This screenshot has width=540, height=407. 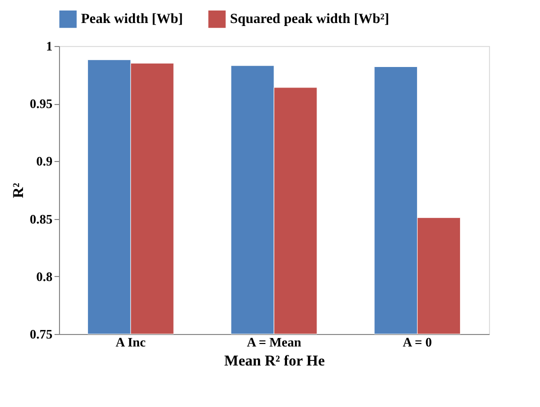 What do you see at coordinates (44, 276) in the screenshot?
I see `y-tick-label: 0.8` at bounding box center [44, 276].